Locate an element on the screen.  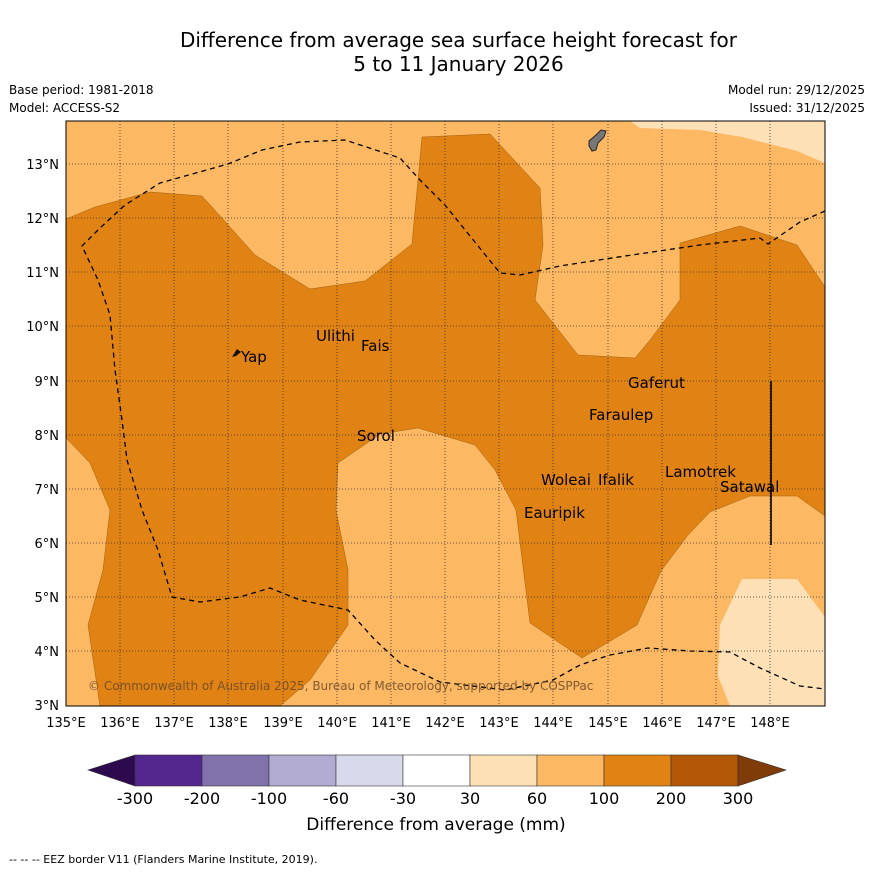
place-lamotrek: Lamotrek is located at coordinates (700, 472).